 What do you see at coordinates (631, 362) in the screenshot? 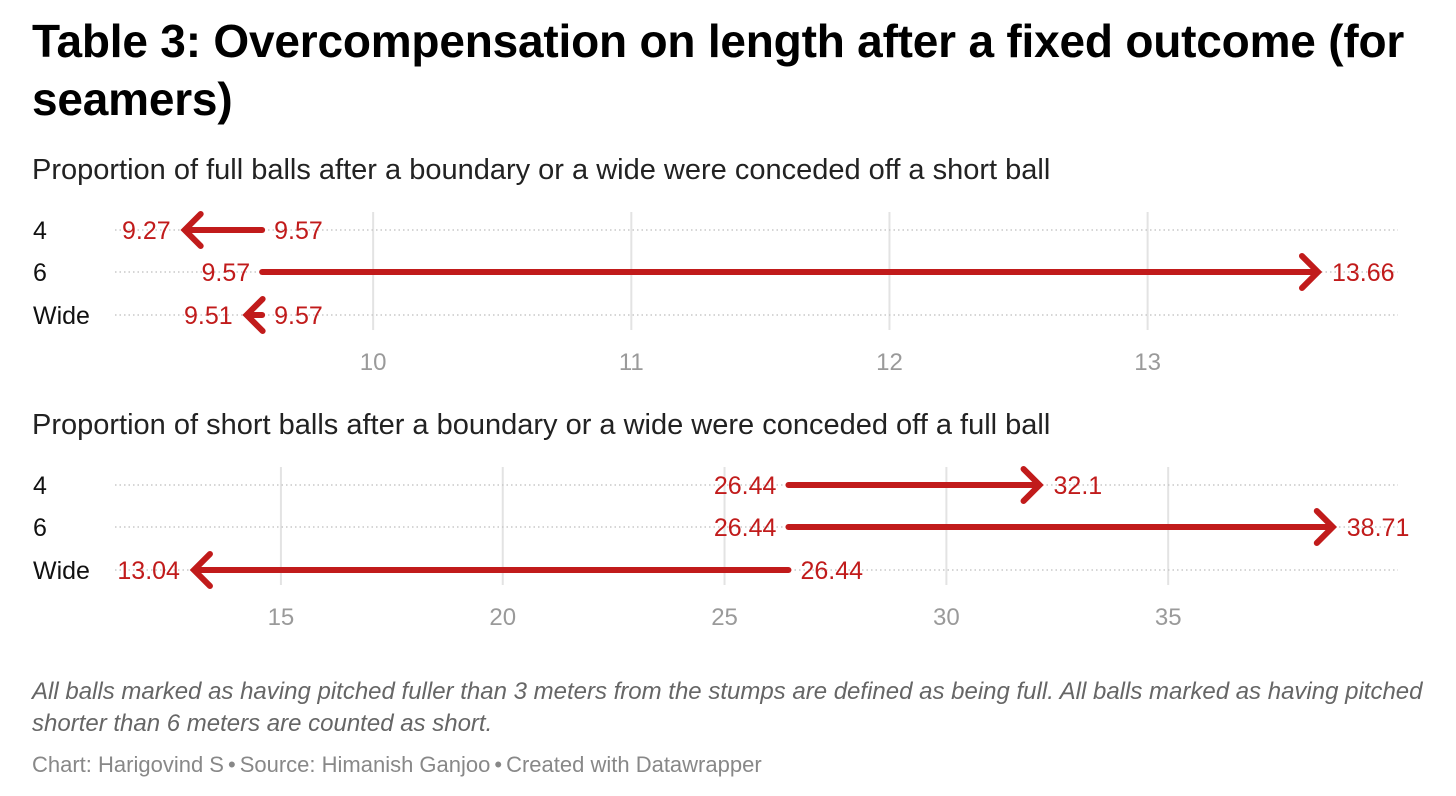
I see `x-tick-label: 11` at bounding box center [631, 362].